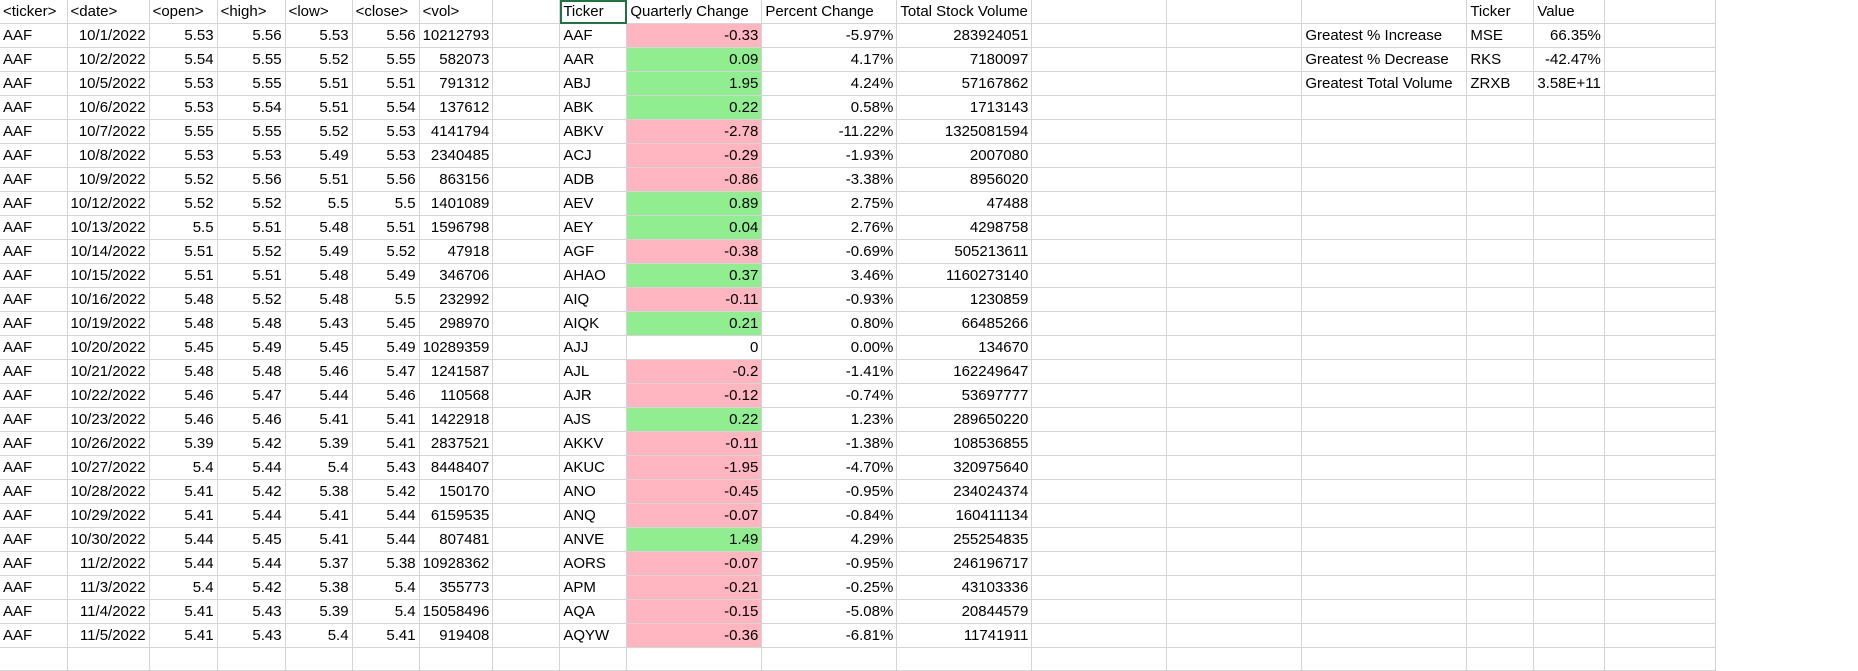 This screenshot has height=671, width=1858. What do you see at coordinates (108, 107) in the screenshot?
I see `data-cell-date: 10/6/2022` at bounding box center [108, 107].